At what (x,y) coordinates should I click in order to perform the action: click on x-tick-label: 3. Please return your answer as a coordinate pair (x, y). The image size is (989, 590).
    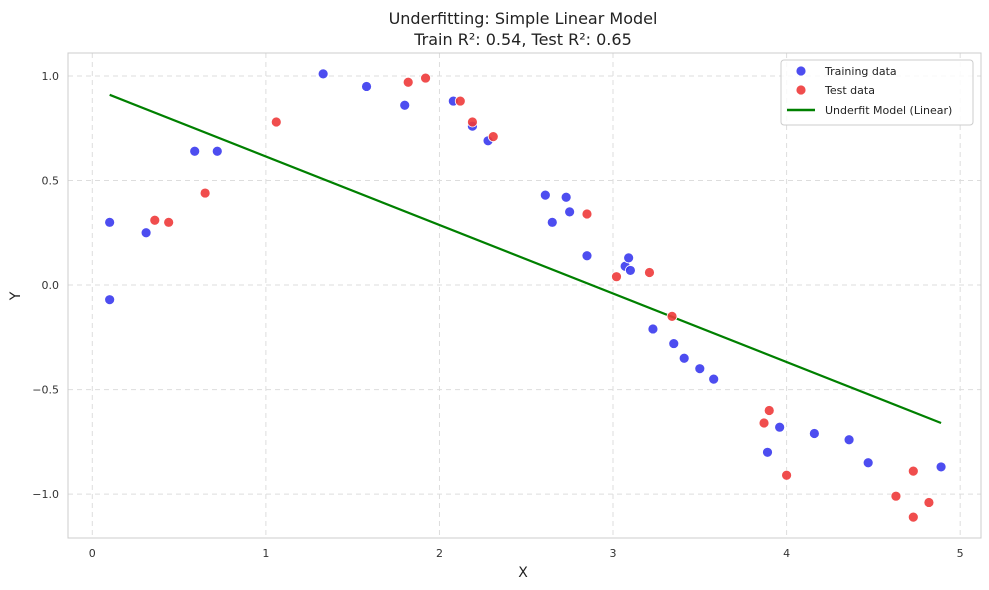
    Looking at the image, I should click on (613, 553).